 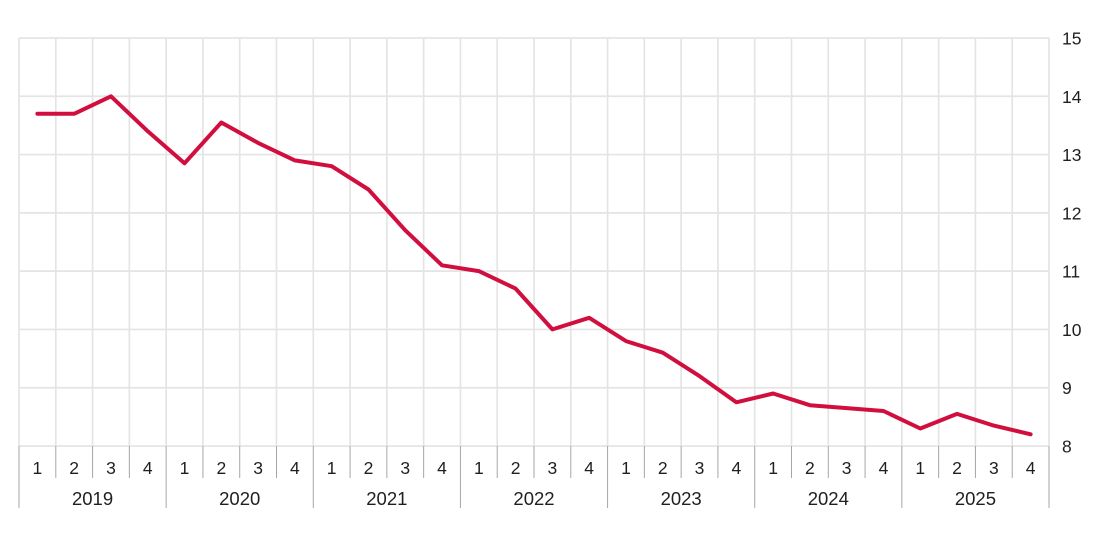 What do you see at coordinates (239, 498) in the screenshot?
I see `x-axis-year-label: 2020` at bounding box center [239, 498].